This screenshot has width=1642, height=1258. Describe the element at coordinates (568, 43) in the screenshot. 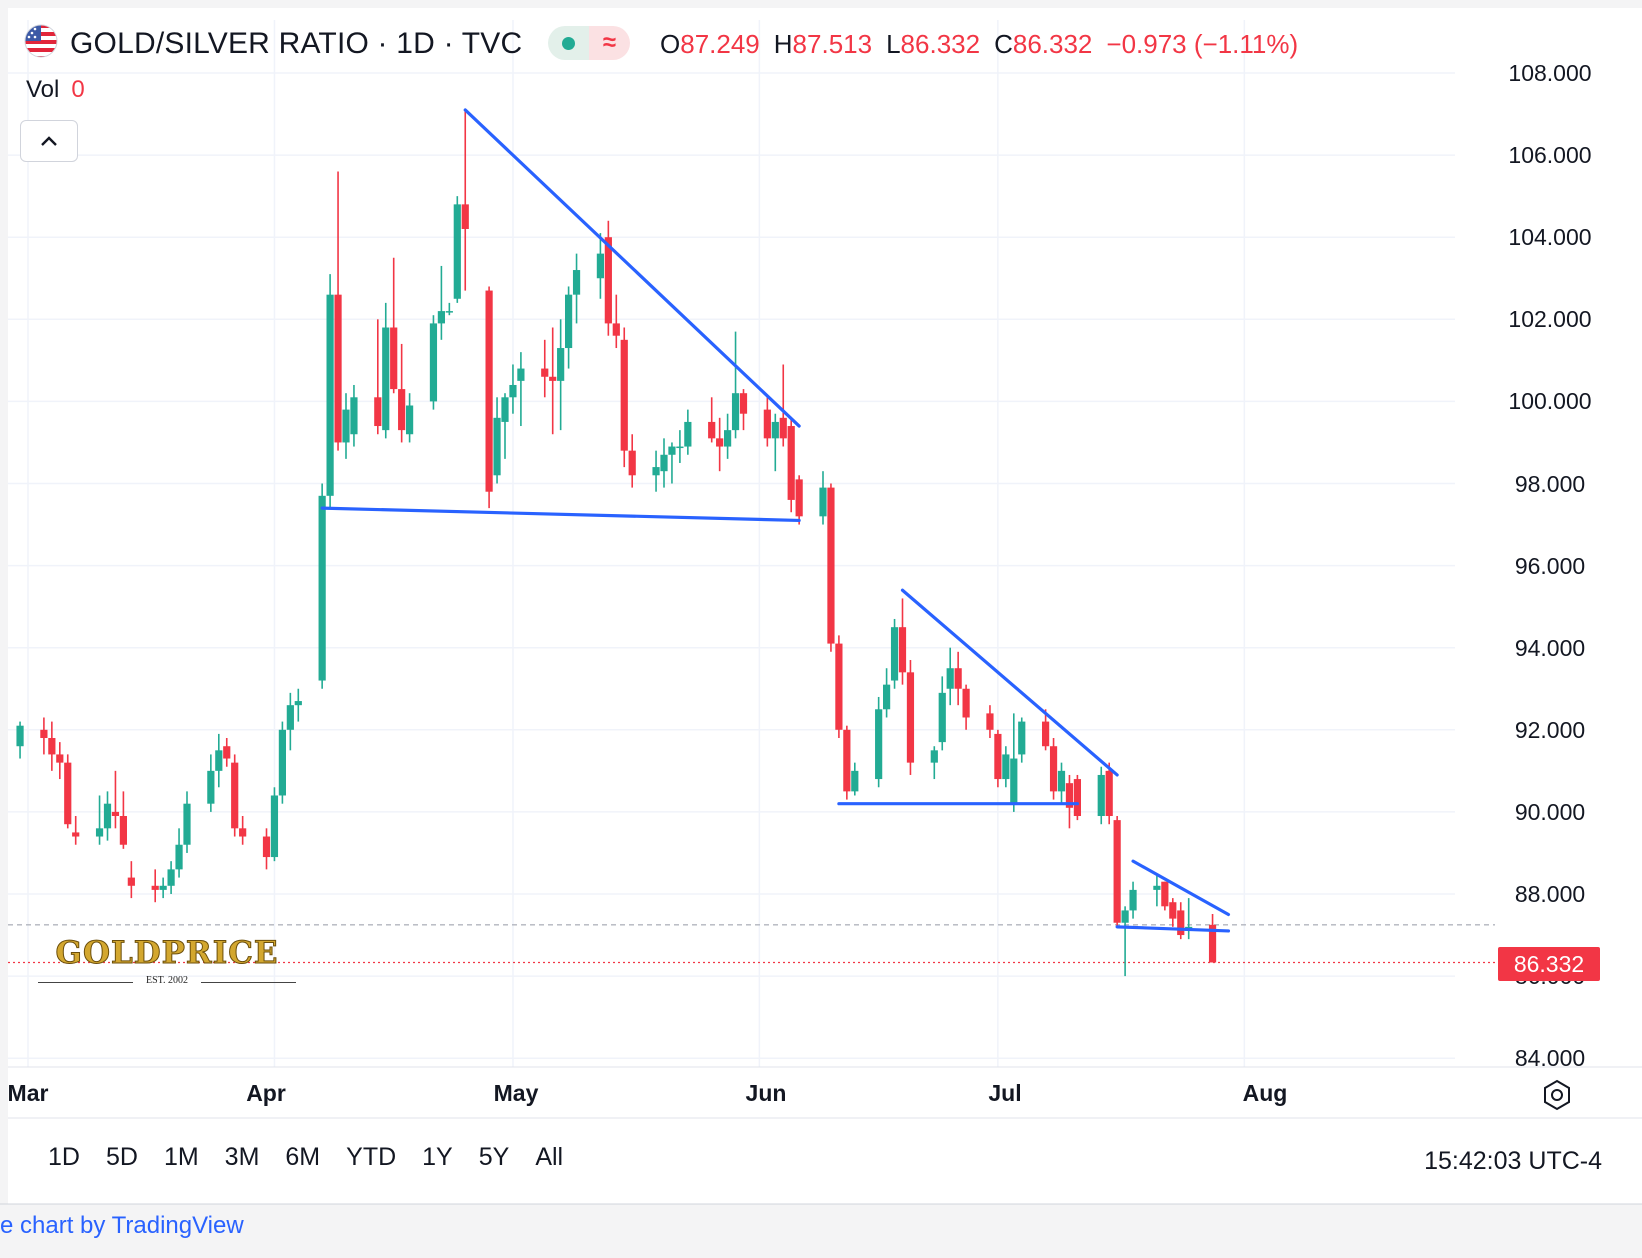

I see `market-open-indicator` at that location.